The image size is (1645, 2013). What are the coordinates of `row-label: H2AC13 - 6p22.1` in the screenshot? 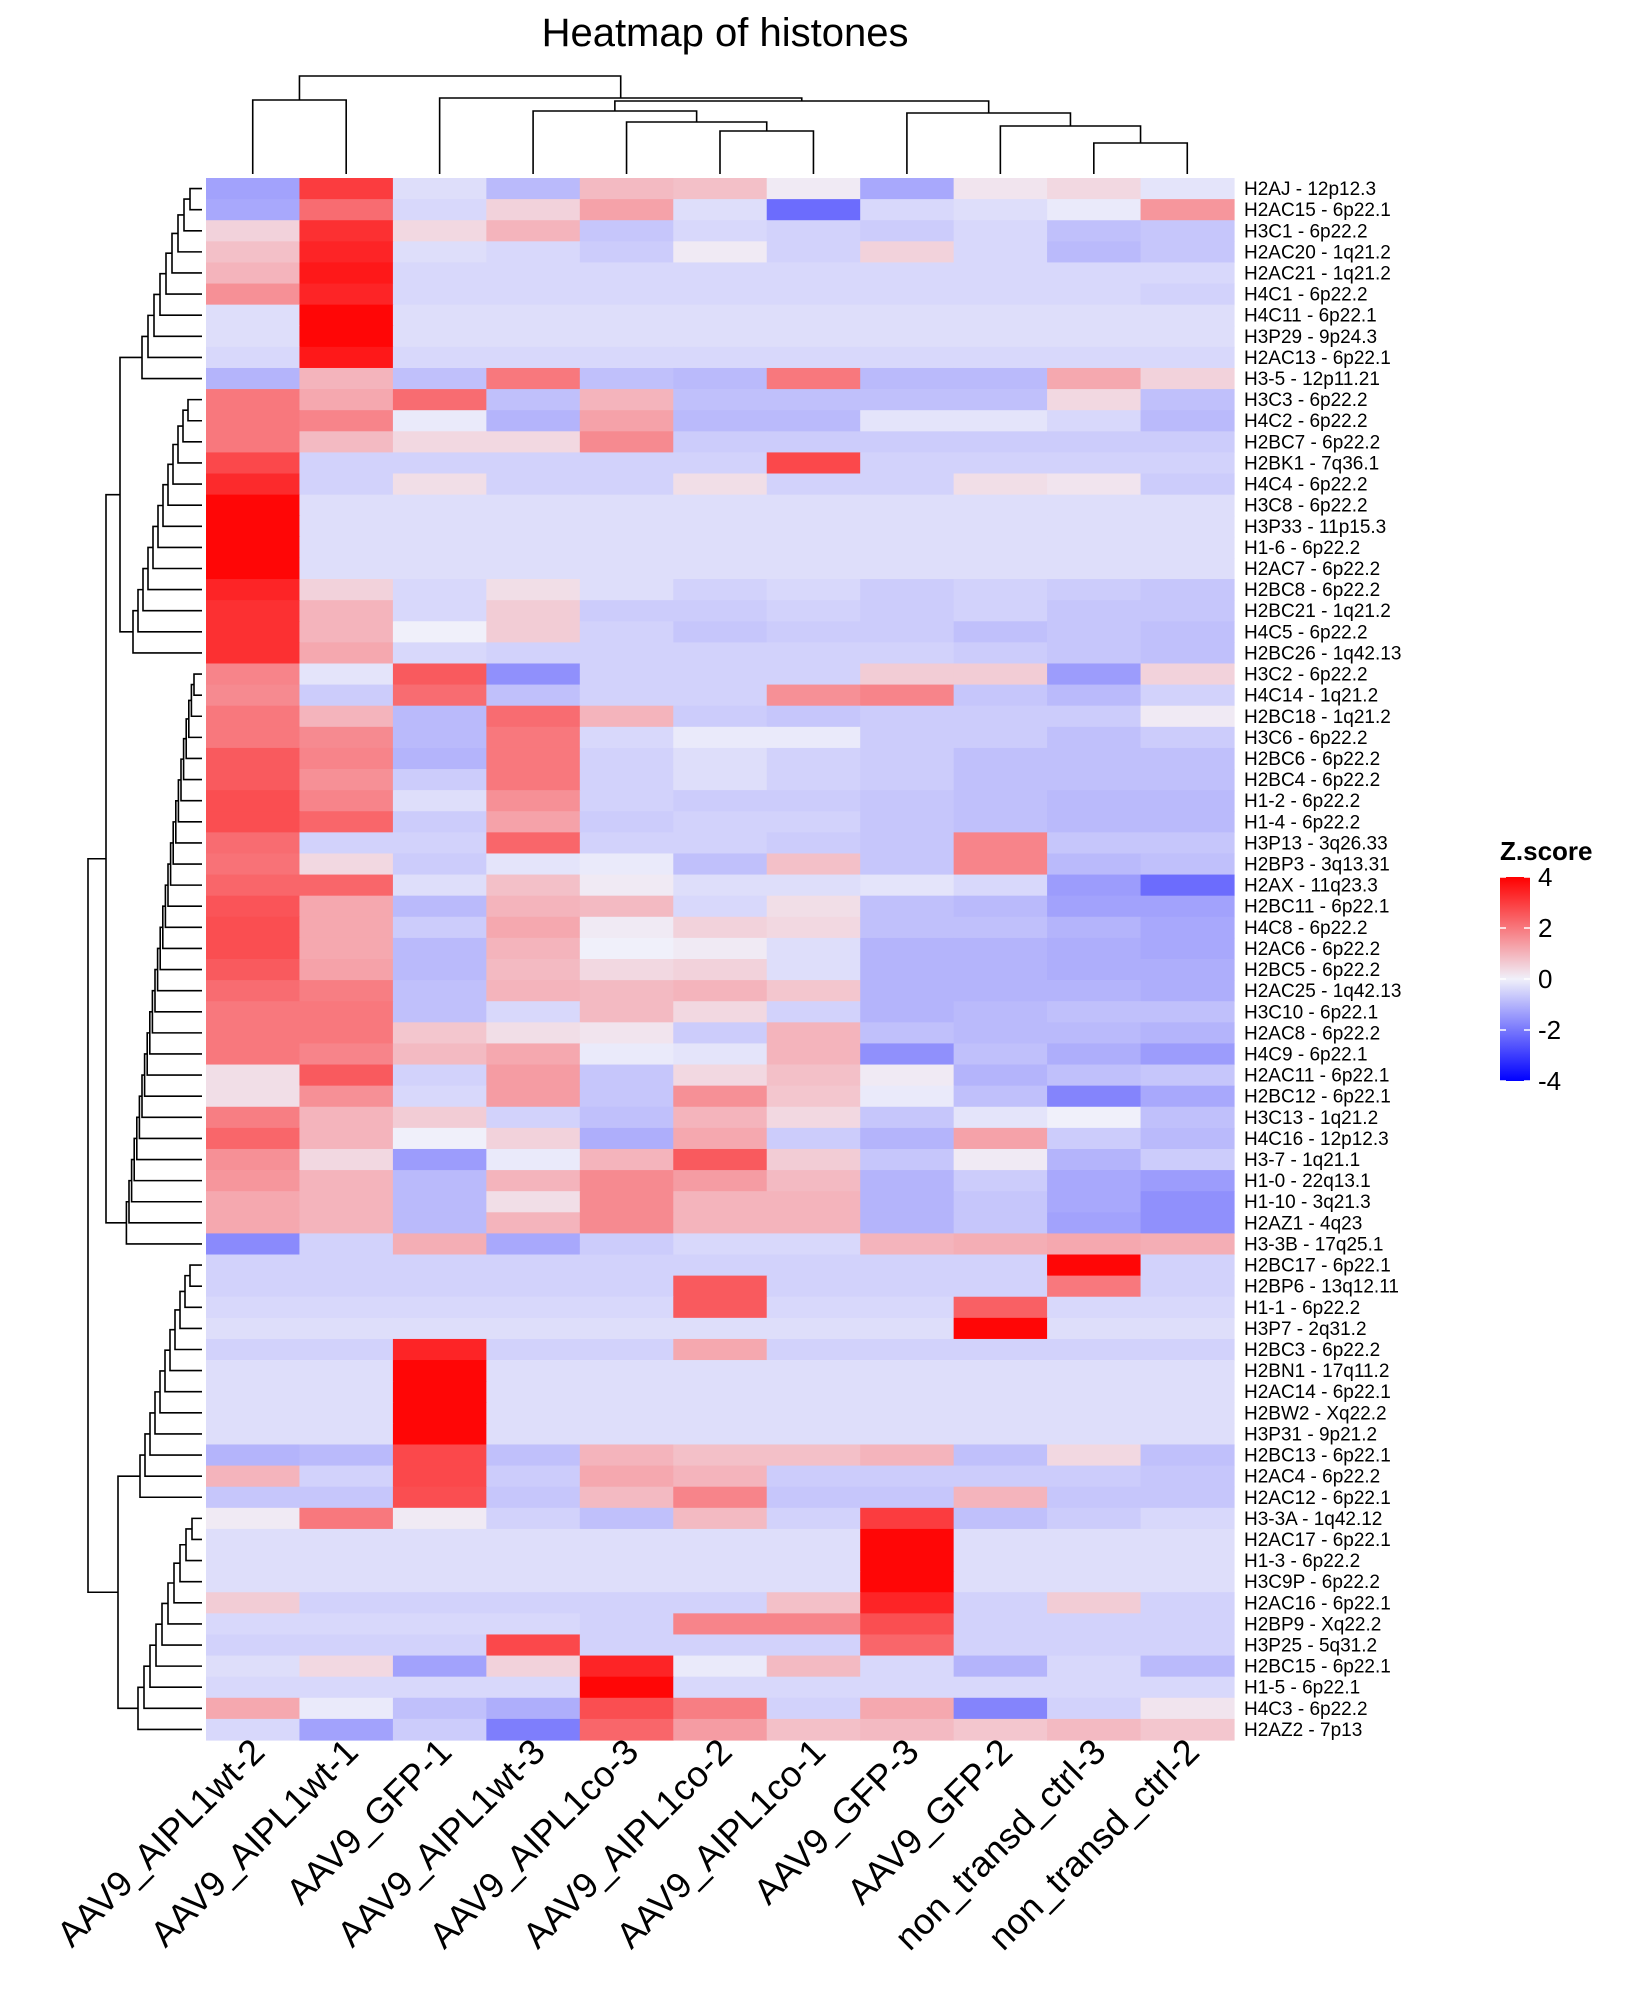 It's located at (1317, 358).